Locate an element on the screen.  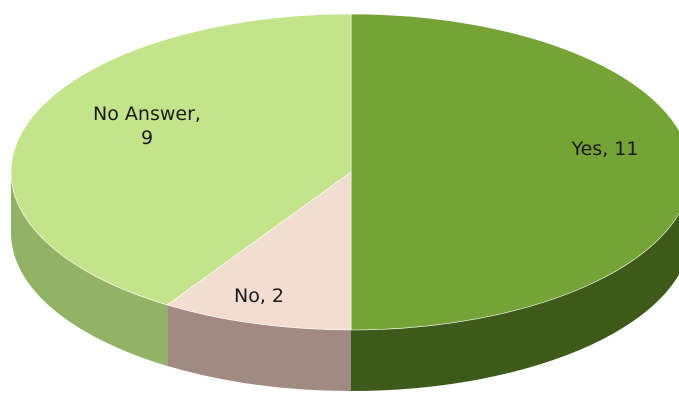
data-label-line: Yes, 11 is located at coordinates (605, 149).